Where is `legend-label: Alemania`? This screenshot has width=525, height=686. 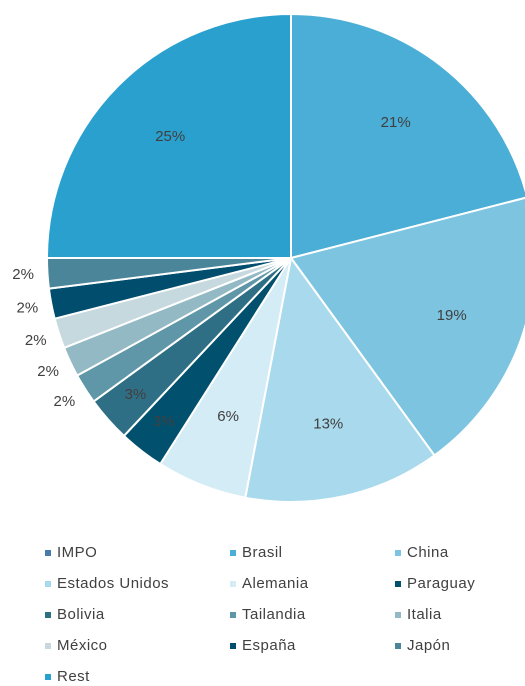 legend-label: Alemania is located at coordinates (275, 583).